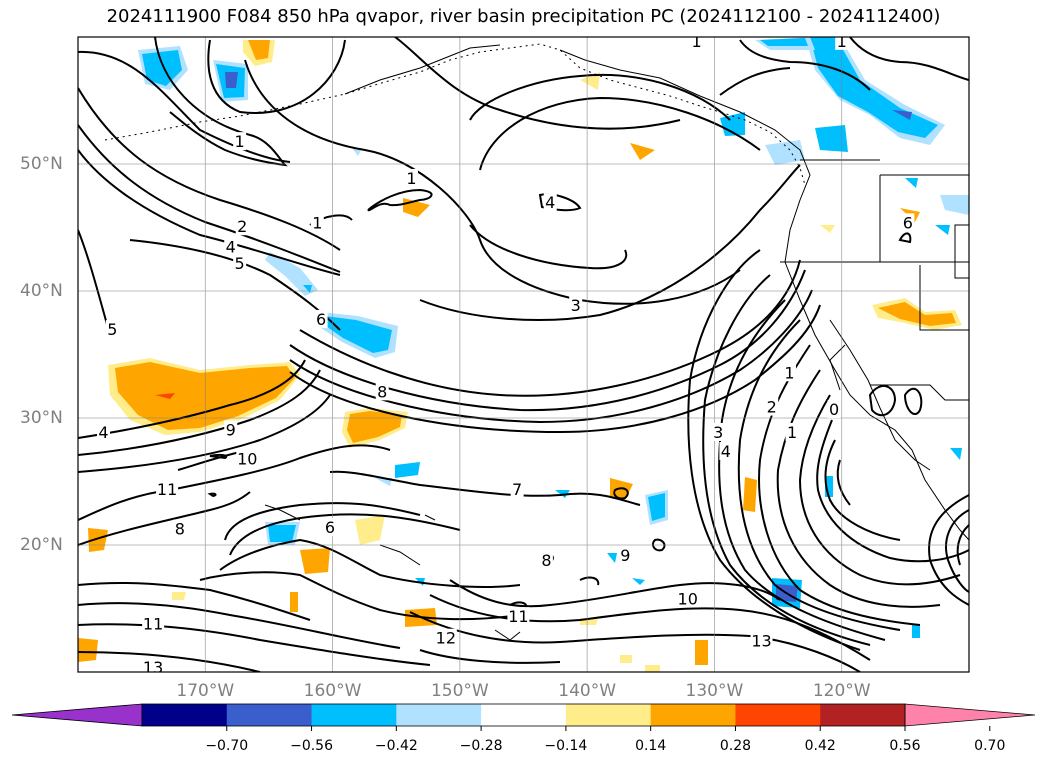  Describe the element at coordinates (714, 691) in the screenshot. I see `lon-tick-label: 130°W` at that location.